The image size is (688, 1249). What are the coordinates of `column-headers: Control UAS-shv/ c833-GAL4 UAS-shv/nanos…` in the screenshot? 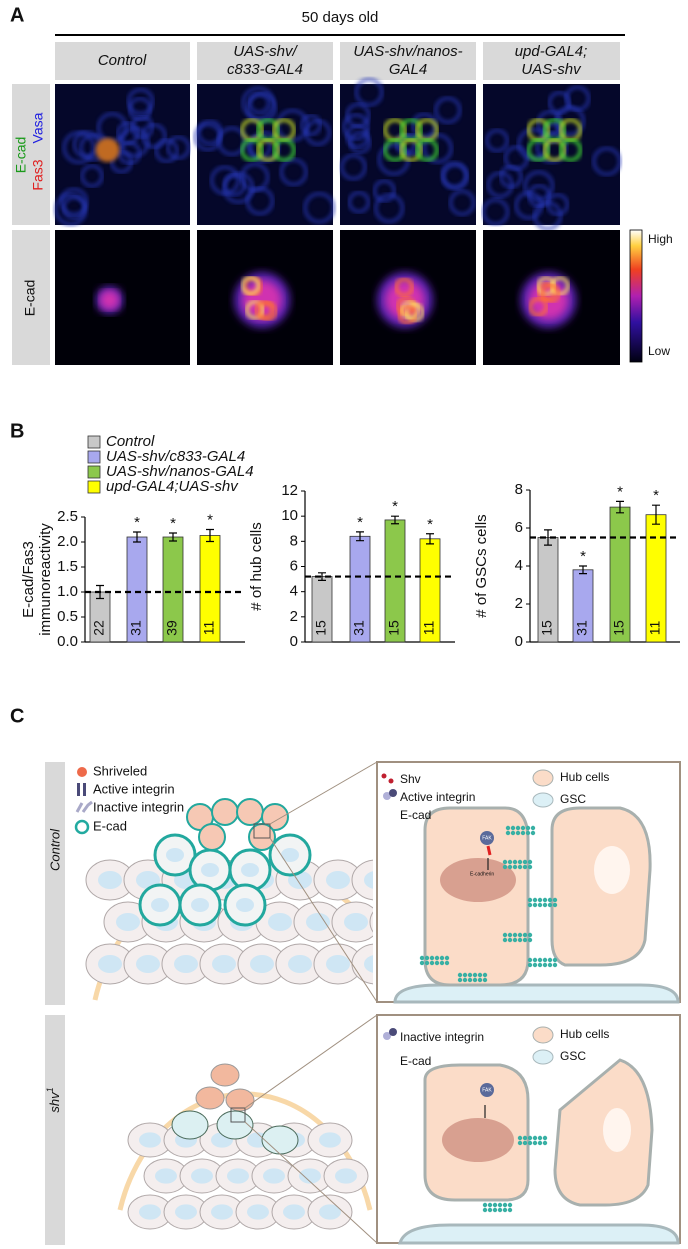 It's located at (337, 61).